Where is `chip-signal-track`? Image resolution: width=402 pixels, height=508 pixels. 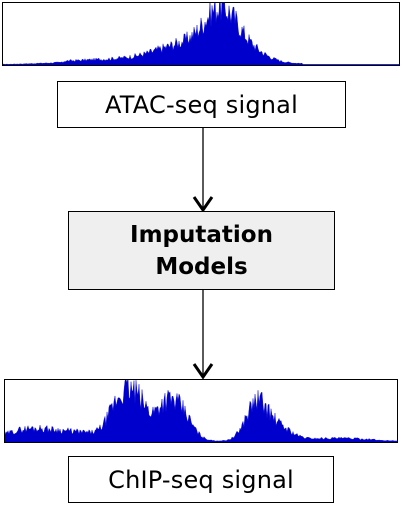
chip-signal-track is located at coordinates (201, 411).